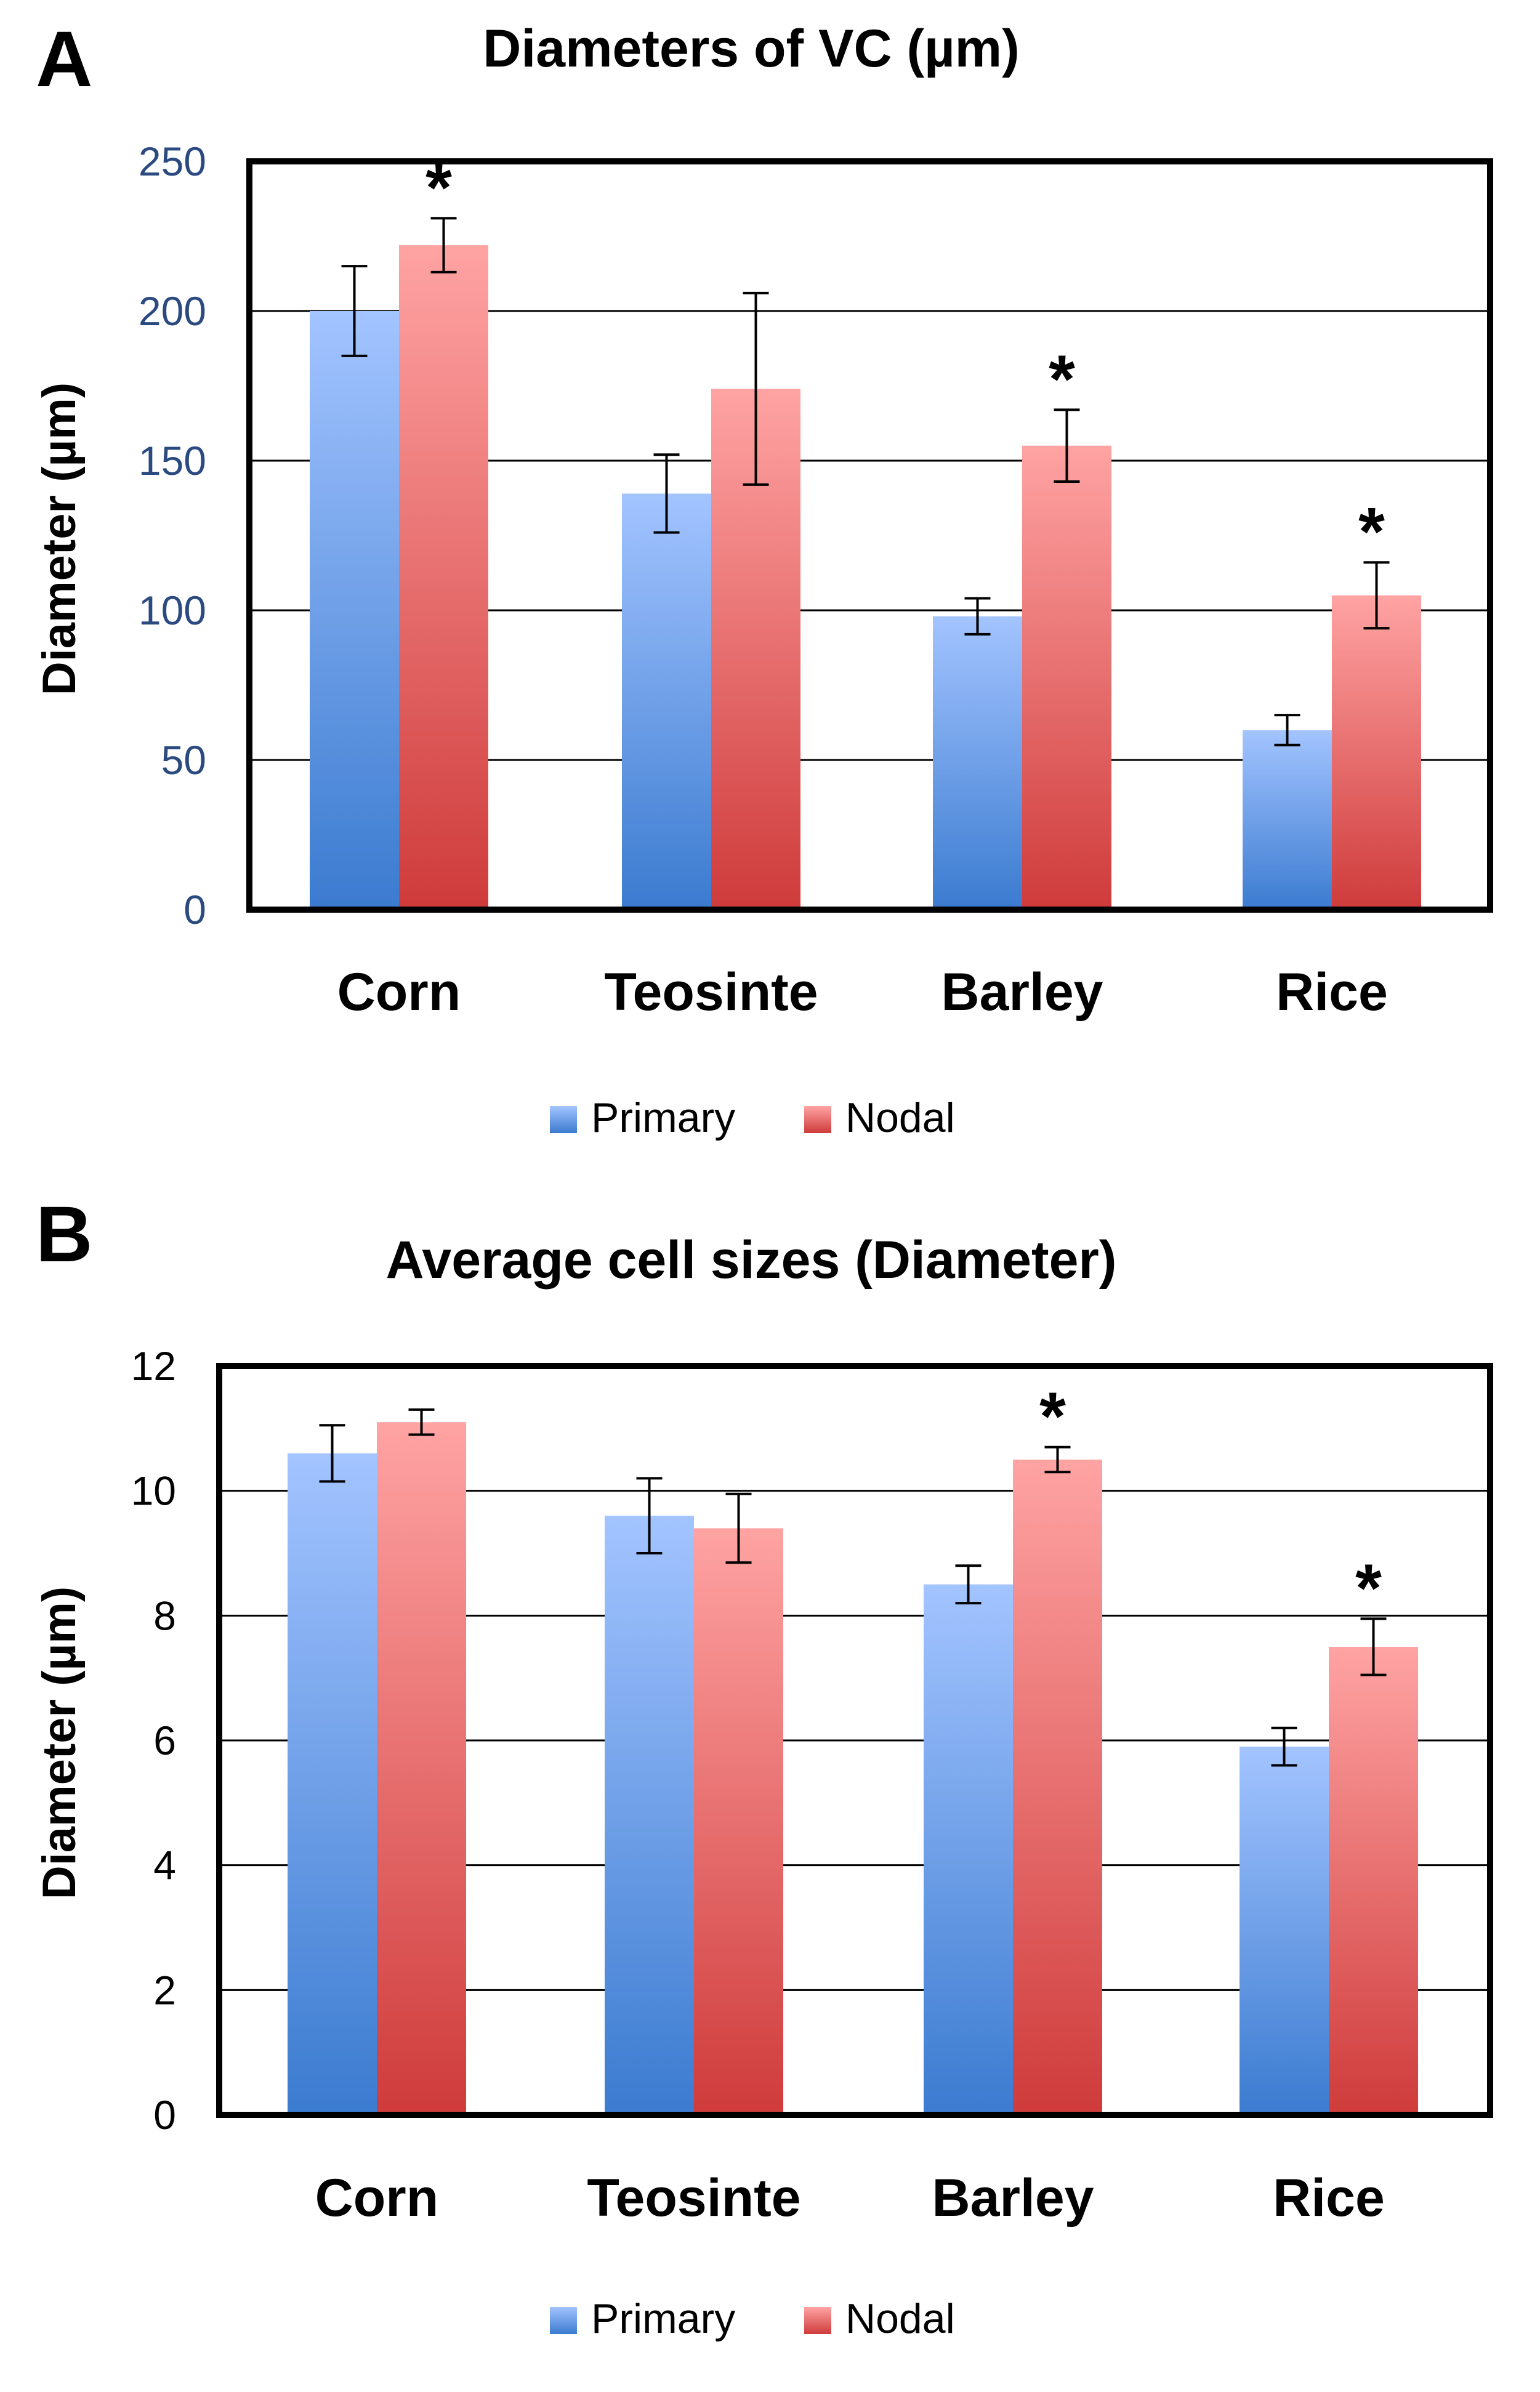 The width and height of the screenshot is (1540, 2392). What do you see at coordinates (693, 2198) in the screenshot?
I see `x-category-label-teosinte-b: Teosinte` at bounding box center [693, 2198].